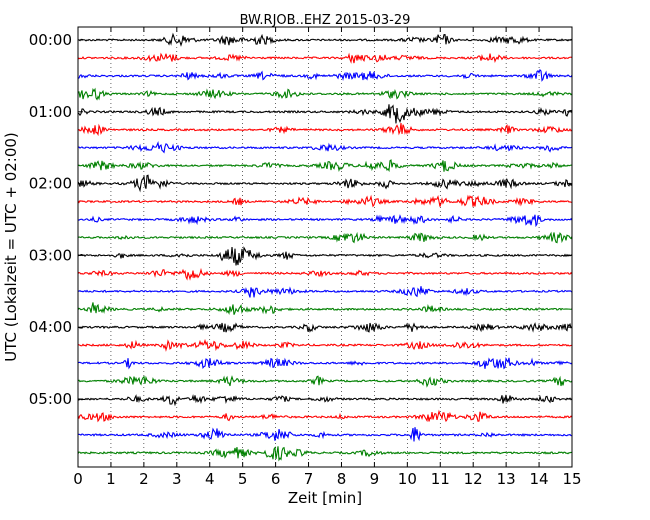  I want to click on x-tick-label-12: 12, so click(473, 479).